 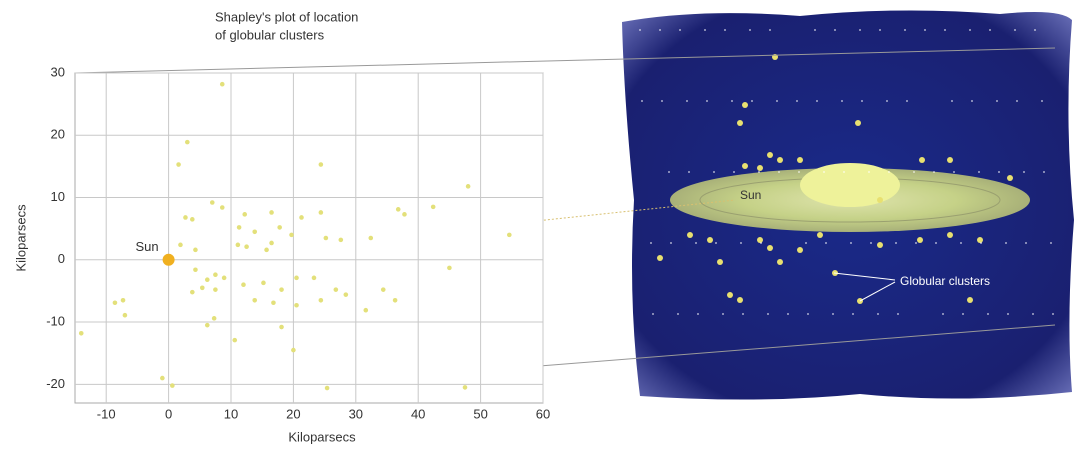 What do you see at coordinates (750, 195) in the screenshot?
I see `illustration-label: Sun` at bounding box center [750, 195].